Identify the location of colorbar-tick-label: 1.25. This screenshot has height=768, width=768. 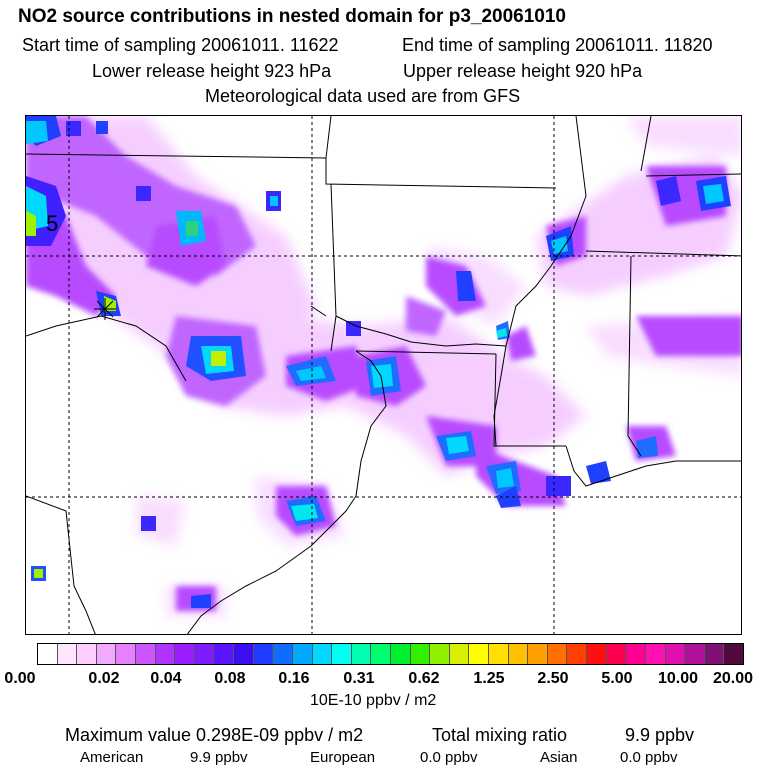
(489, 678).